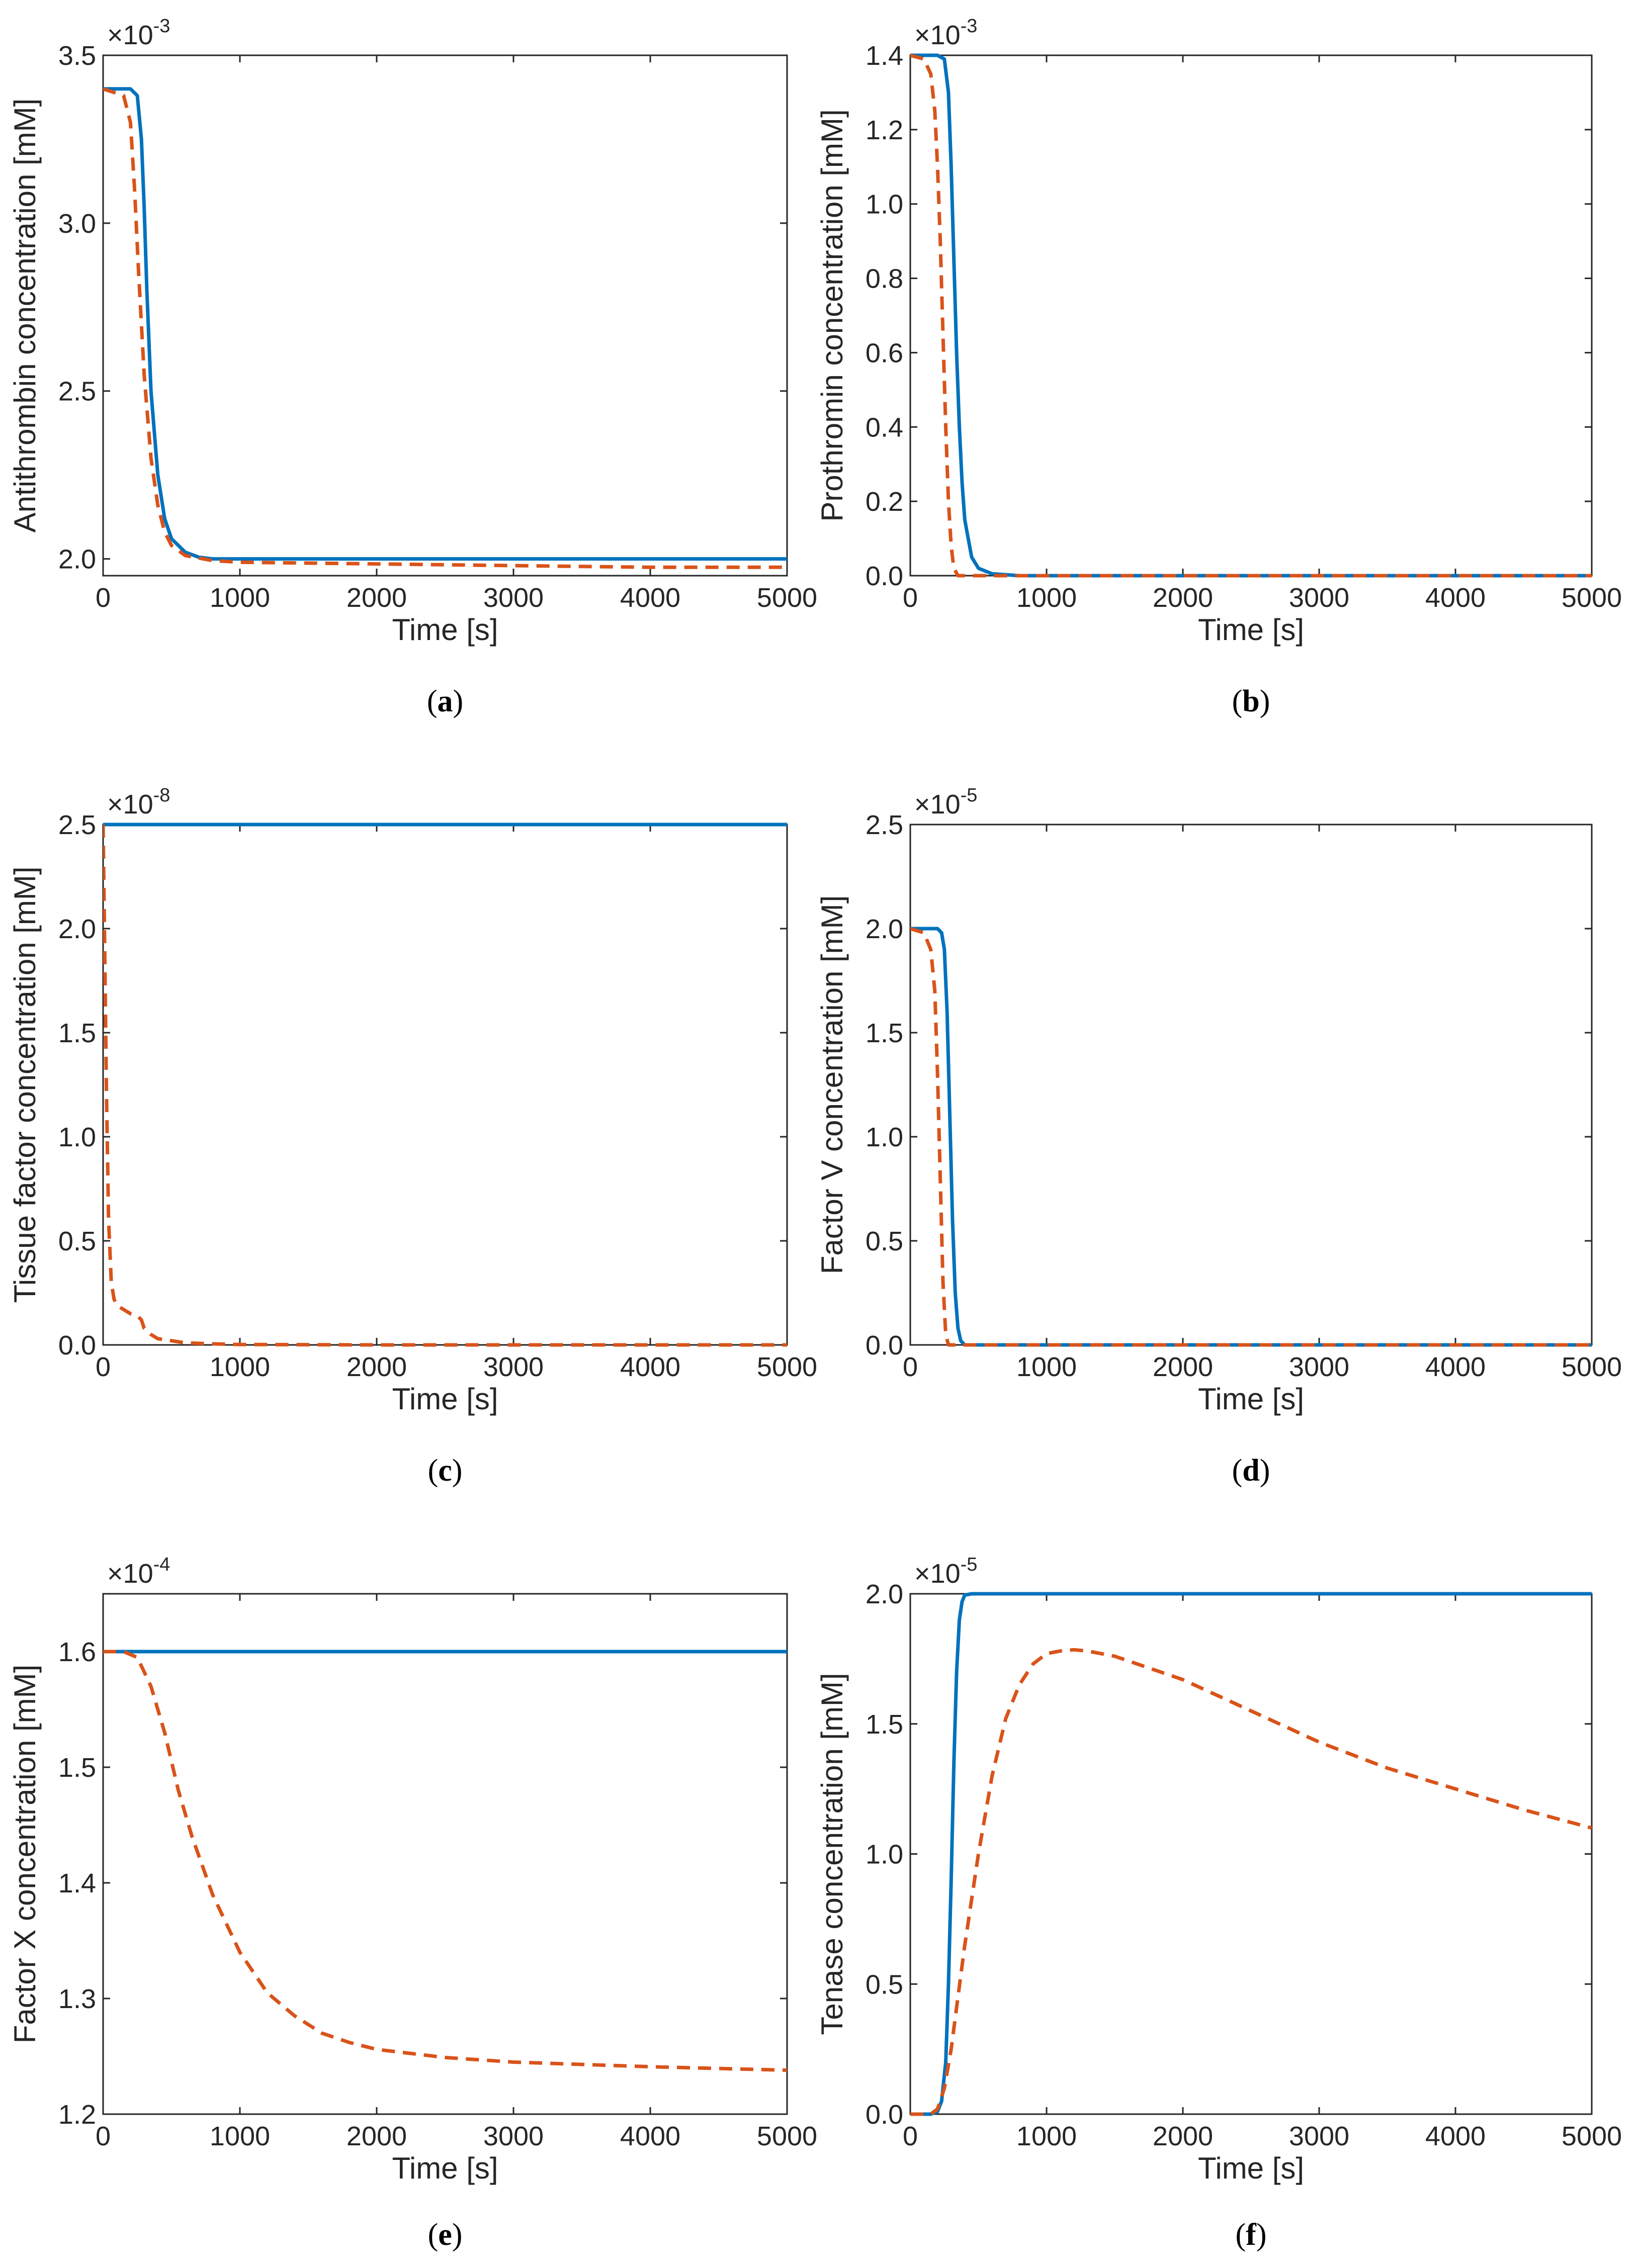 This screenshot has width=1637, height=2268. What do you see at coordinates (884, 130) in the screenshot?
I see `y-tick-label: 1.2` at bounding box center [884, 130].